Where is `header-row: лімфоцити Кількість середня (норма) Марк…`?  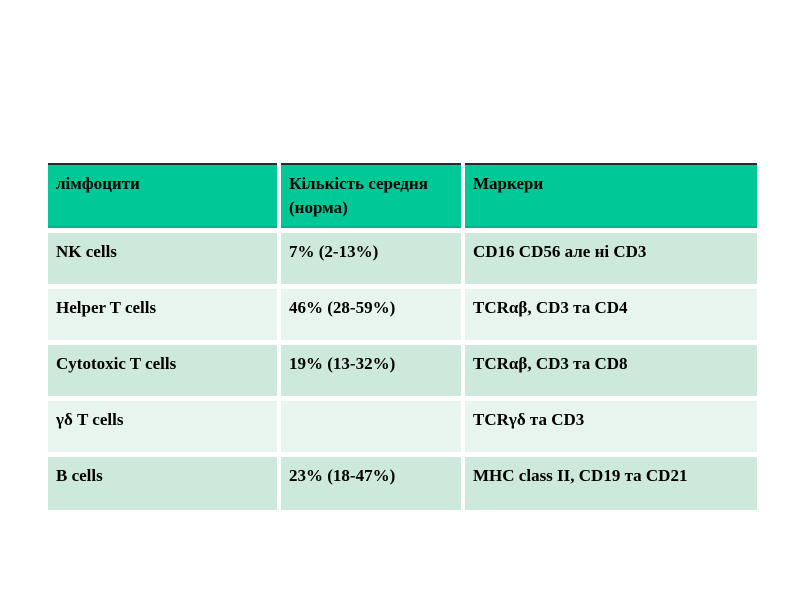 header-row: лімфоцити Кількість середня (норма) Марк… is located at coordinates (402, 195).